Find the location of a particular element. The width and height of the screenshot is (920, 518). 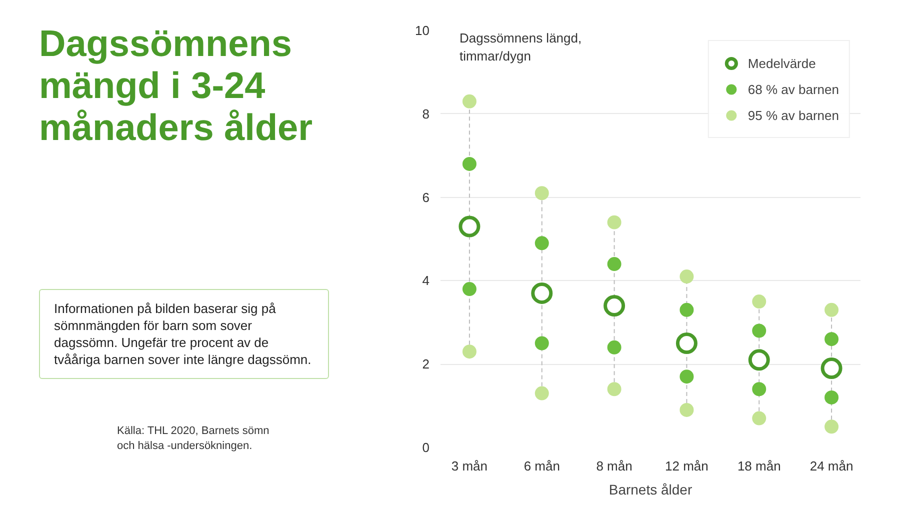

y-tick-label: 4 is located at coordinates (426, 280).